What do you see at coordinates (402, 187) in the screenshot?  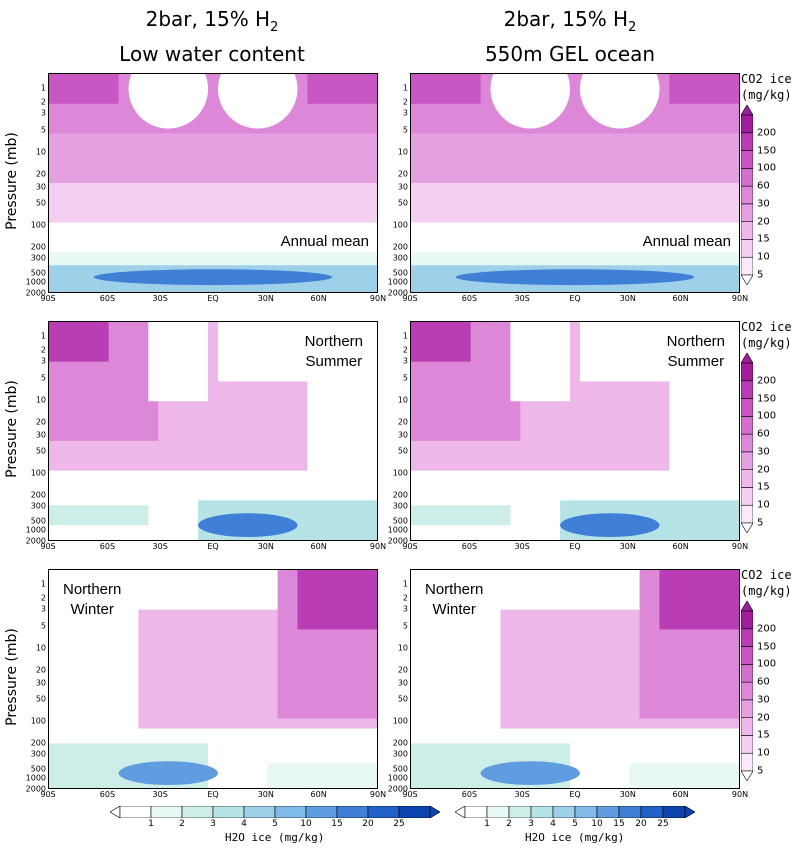 I see `y-tick-label: 30` at bounding box center [402, 187].